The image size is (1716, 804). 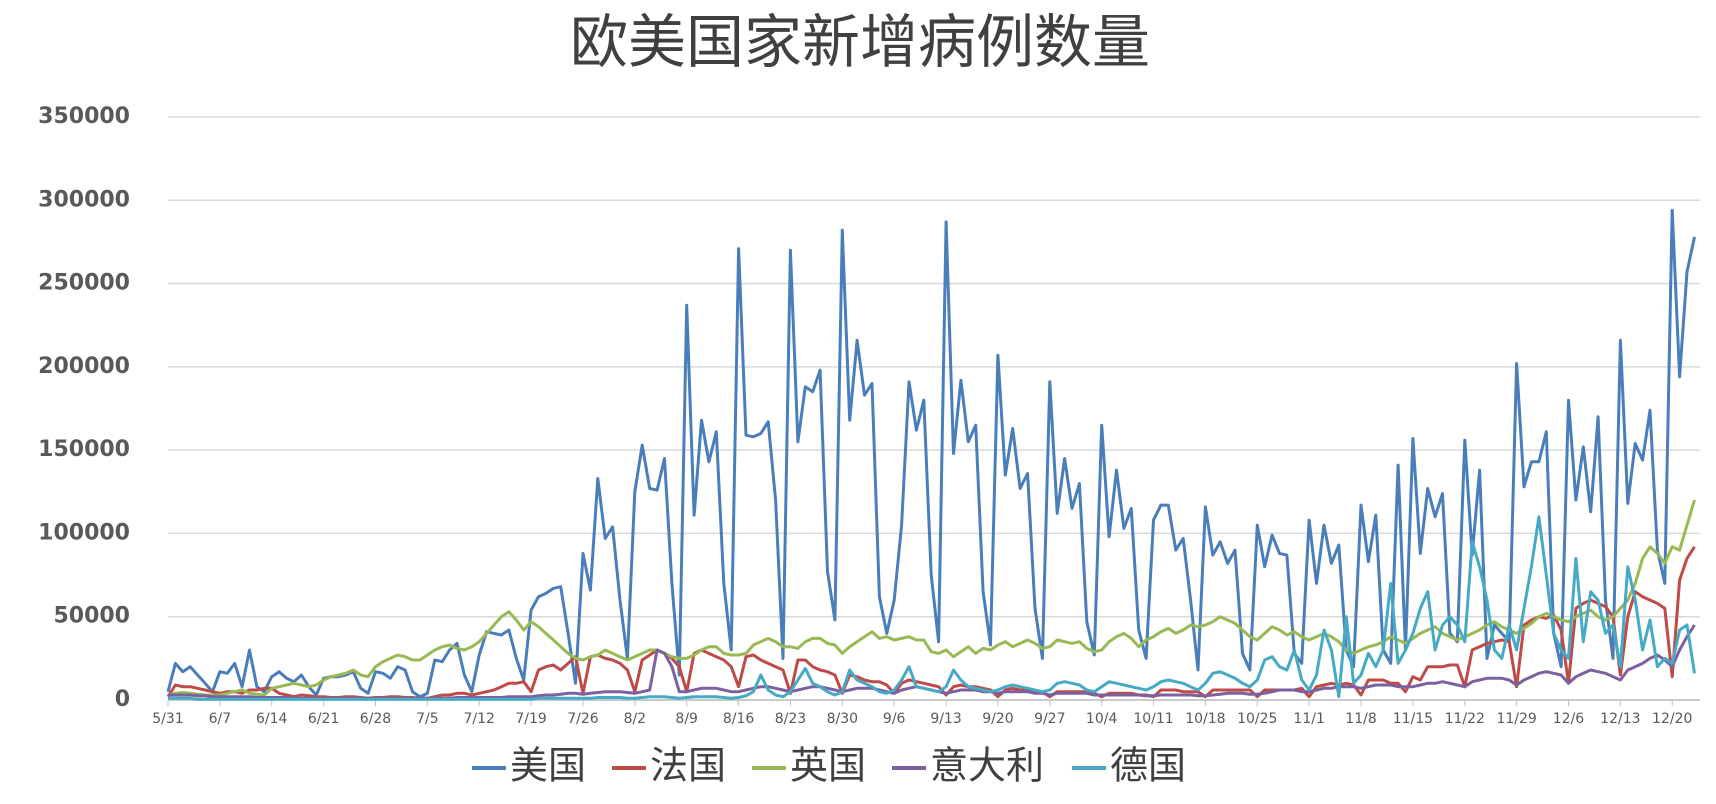 I want to click on y-tick-label: 50000, so click(x=91, y=616).